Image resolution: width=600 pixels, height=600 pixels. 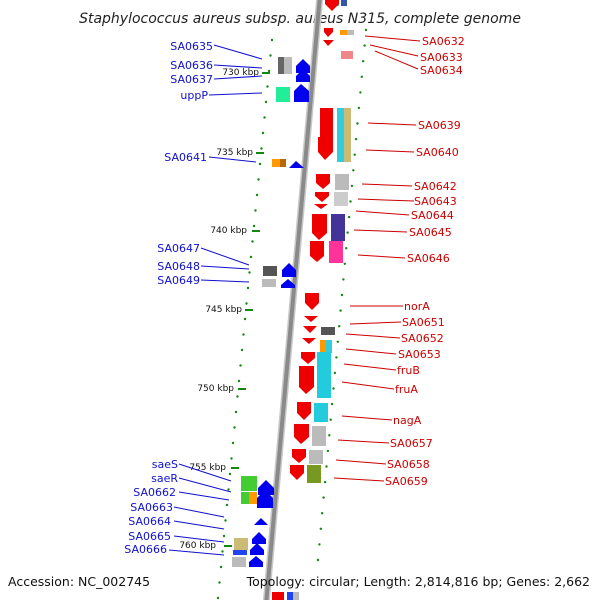 I want to click on kbp-tick-760: 760 kbp, so click(x=197, y=546).